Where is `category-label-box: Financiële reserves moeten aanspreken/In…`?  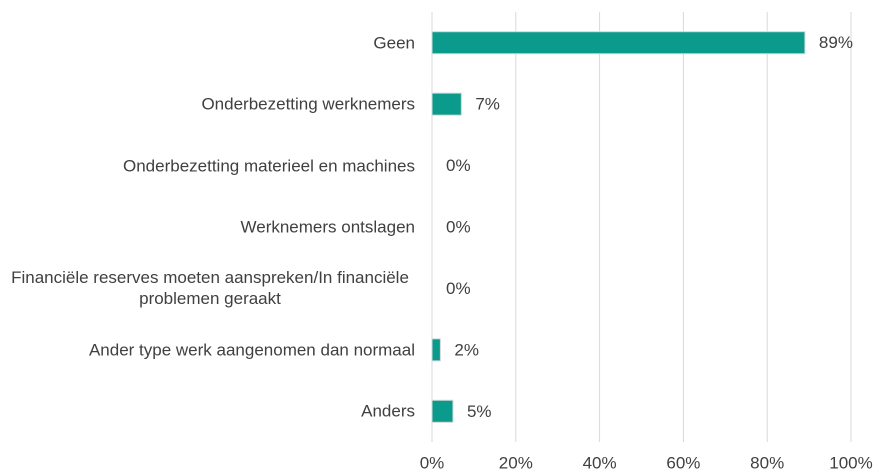
category-label-box: Financiële reserves moeten aanspreken/In… is located at coordinates (210, 288).